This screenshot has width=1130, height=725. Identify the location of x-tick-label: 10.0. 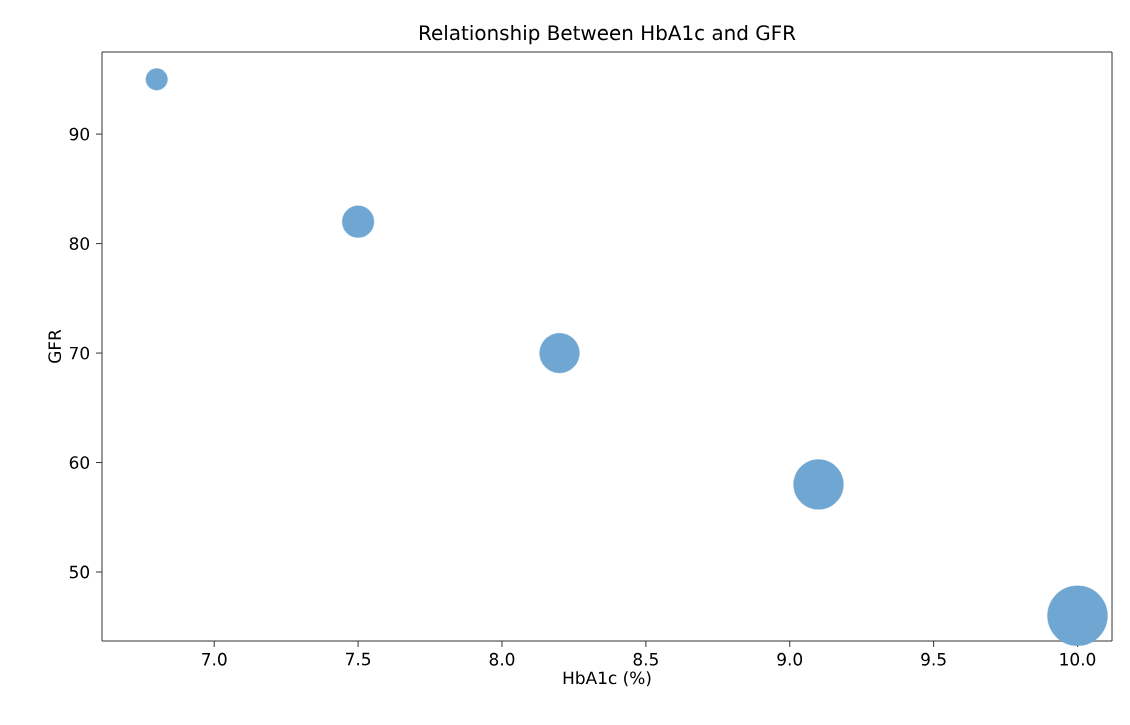
(1078, 659).